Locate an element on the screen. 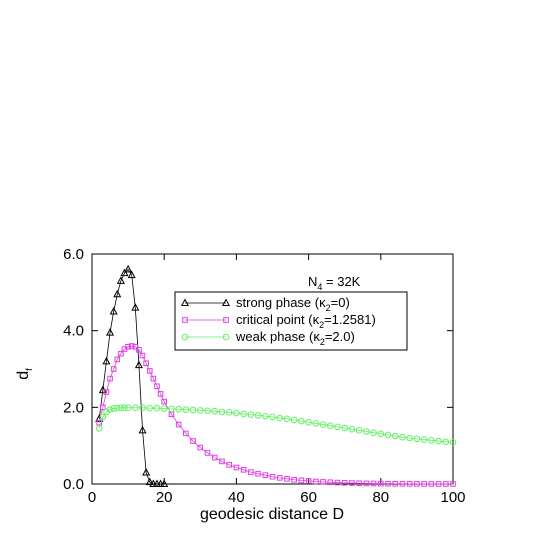 Image resolution: width=545 pixels, height=545 pixels. x-axis-label: geodesic distance D is located at coordinates (272, 514).